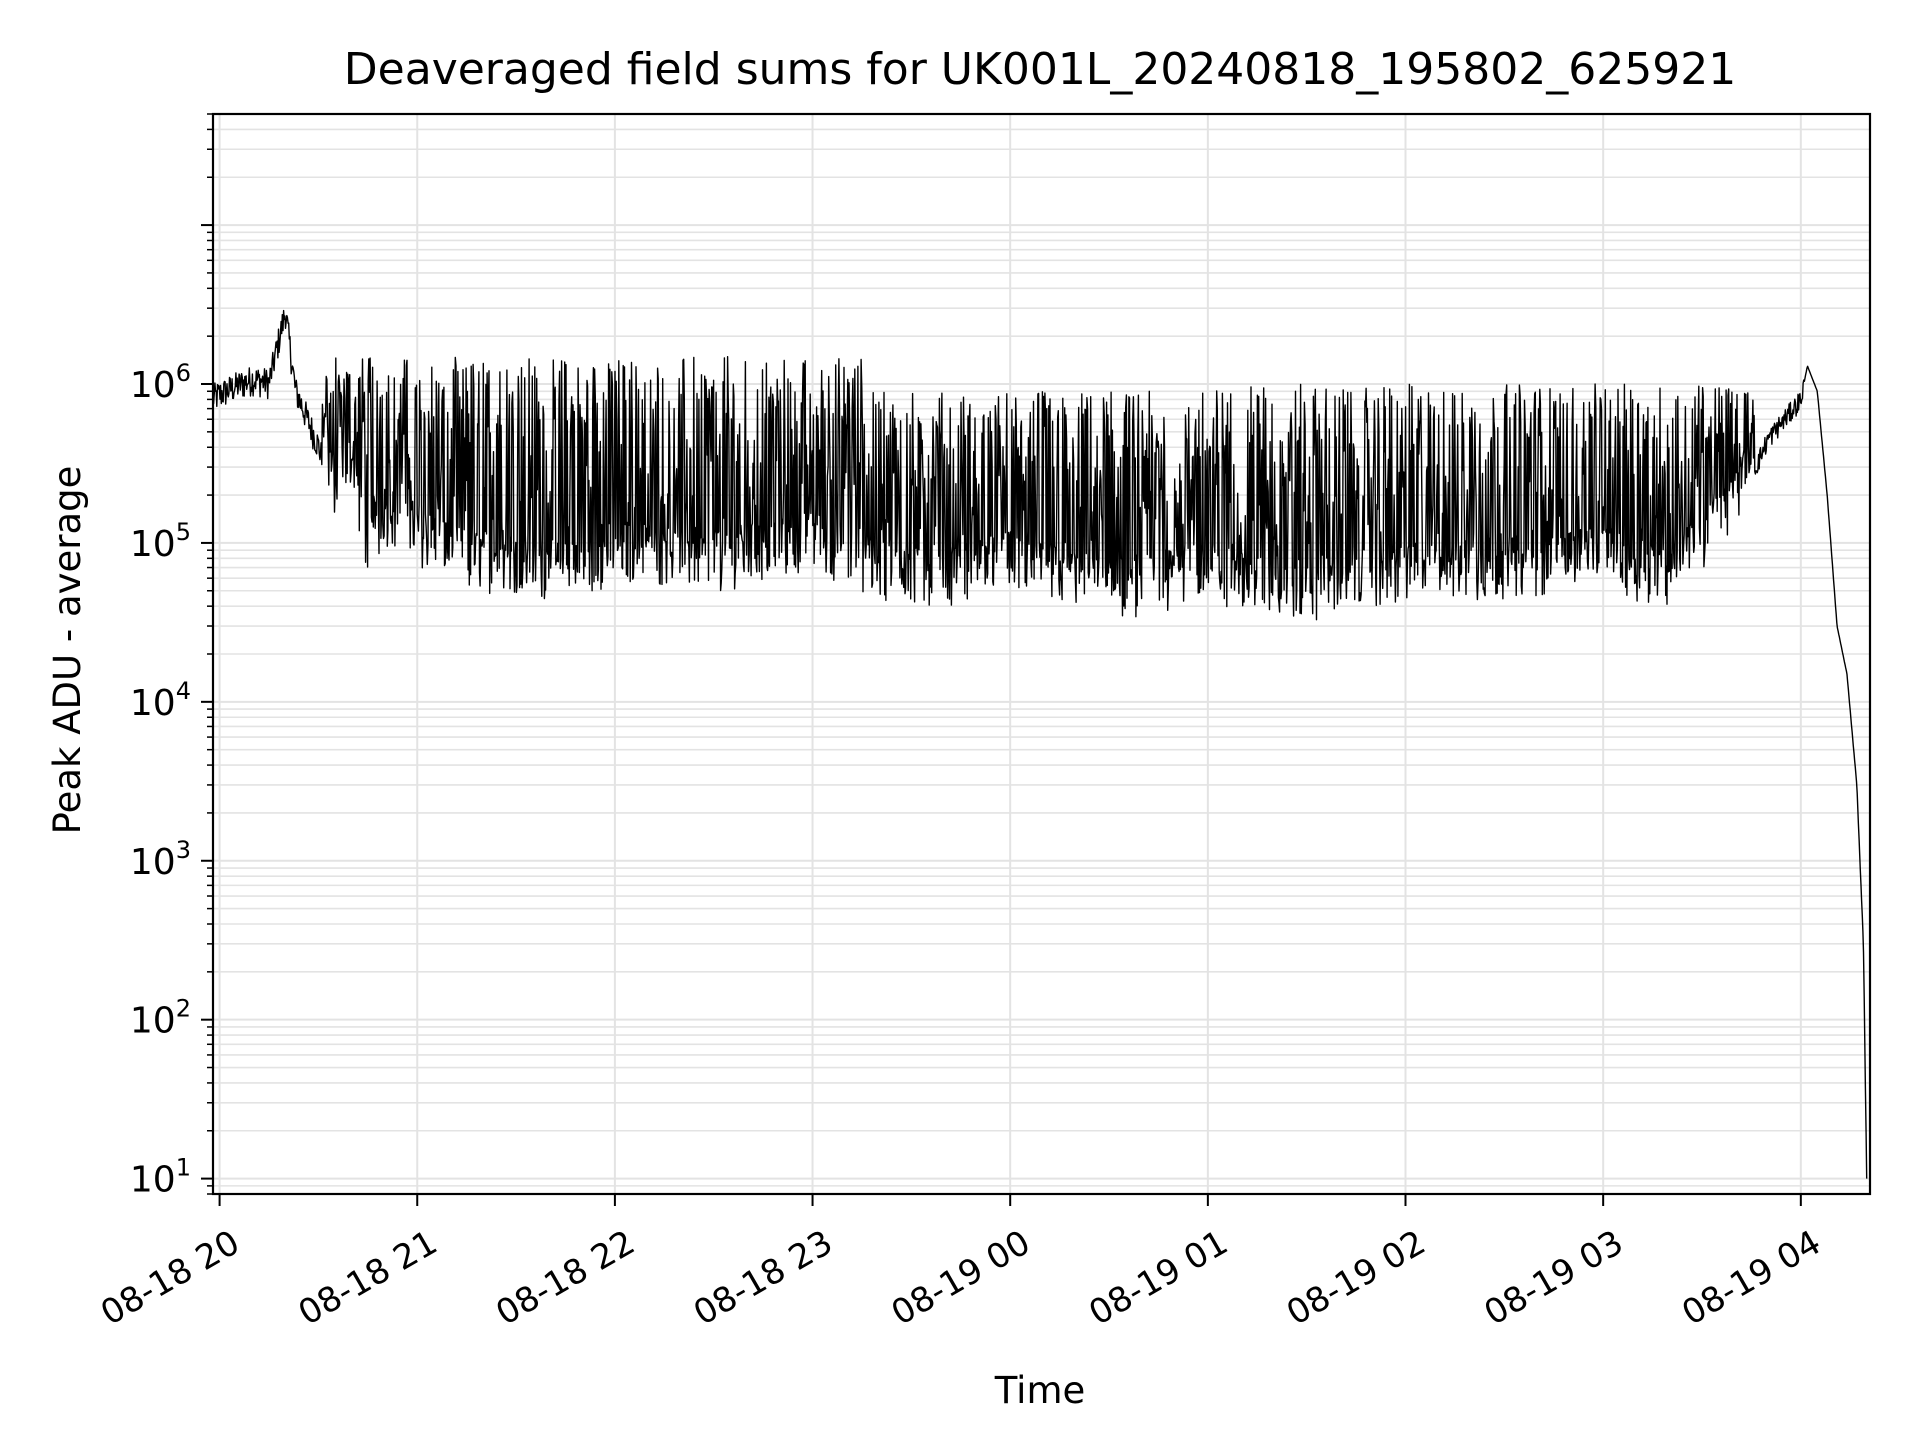  I want to click on y-tick-exponent: 2, so click(183, 1009).